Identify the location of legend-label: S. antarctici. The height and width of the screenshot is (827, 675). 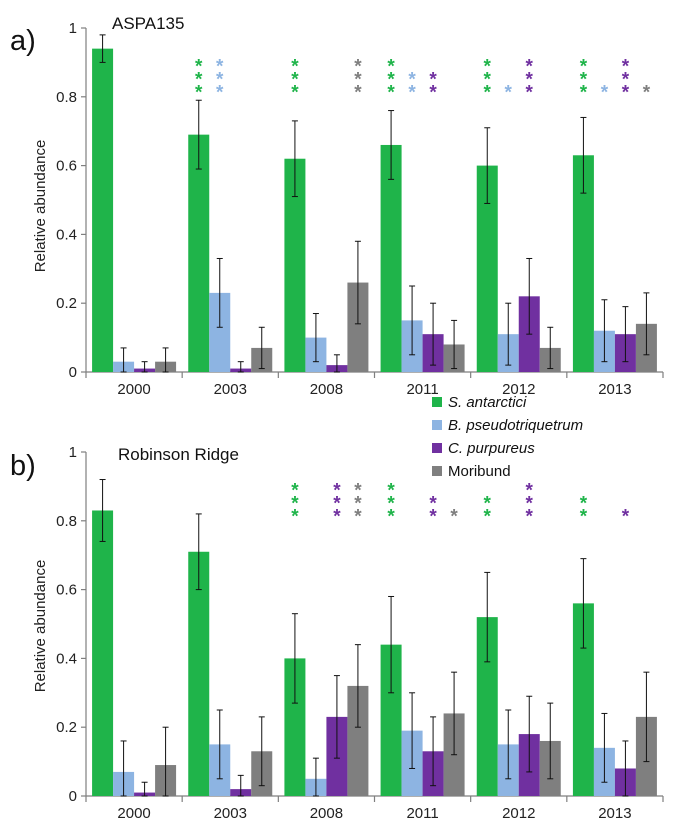
(487, 402).